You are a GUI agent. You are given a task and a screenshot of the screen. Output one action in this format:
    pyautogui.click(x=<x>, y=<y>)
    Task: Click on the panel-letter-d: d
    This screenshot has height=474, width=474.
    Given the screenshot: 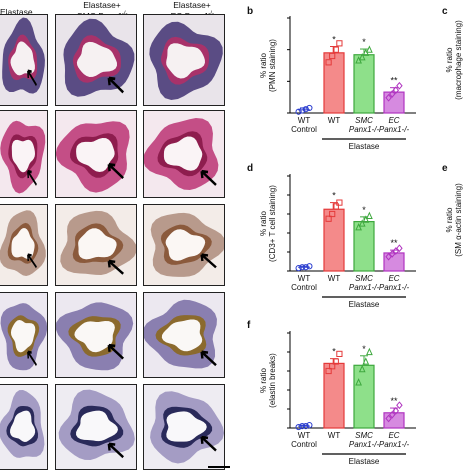 What is the action you would take?
    pyautogui.click(x=250, y=168)
    